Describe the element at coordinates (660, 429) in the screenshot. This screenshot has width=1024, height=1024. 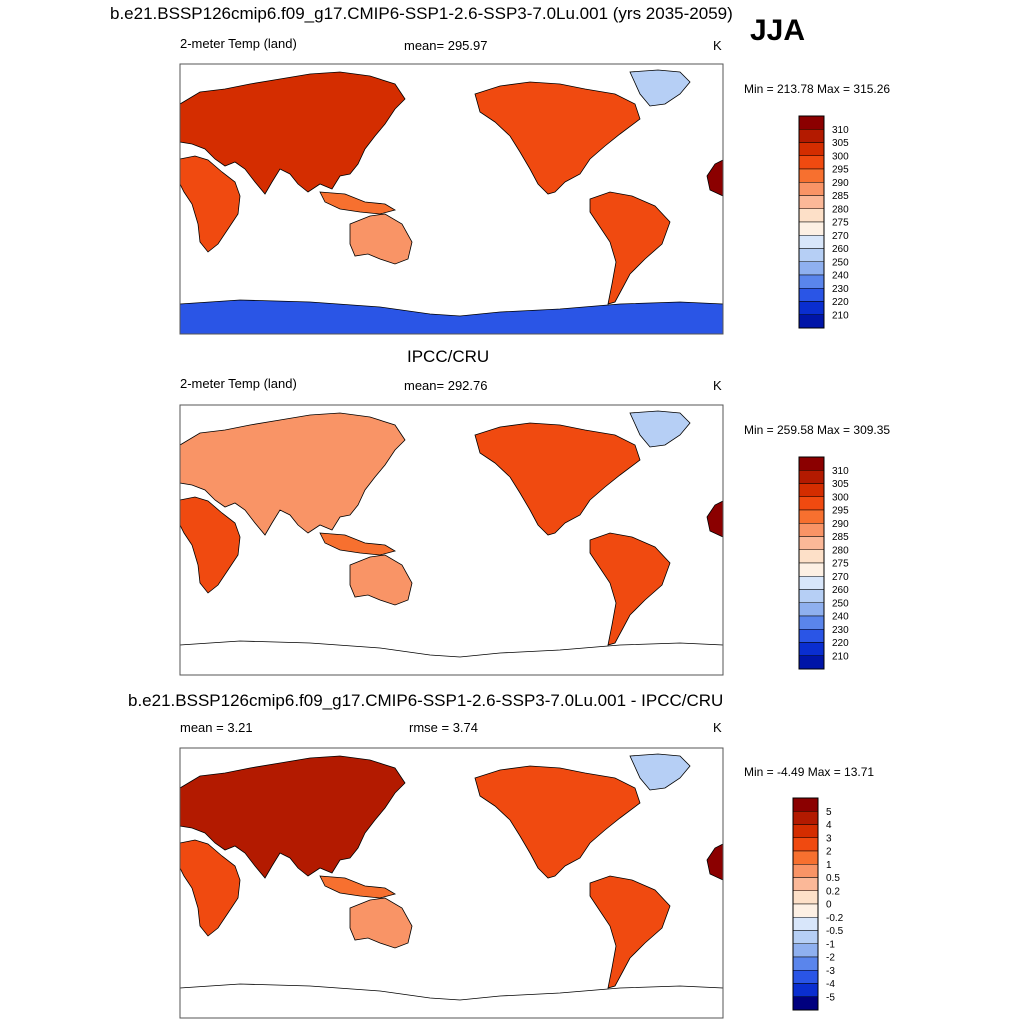
I see `panel2-land-greenland` at that location.